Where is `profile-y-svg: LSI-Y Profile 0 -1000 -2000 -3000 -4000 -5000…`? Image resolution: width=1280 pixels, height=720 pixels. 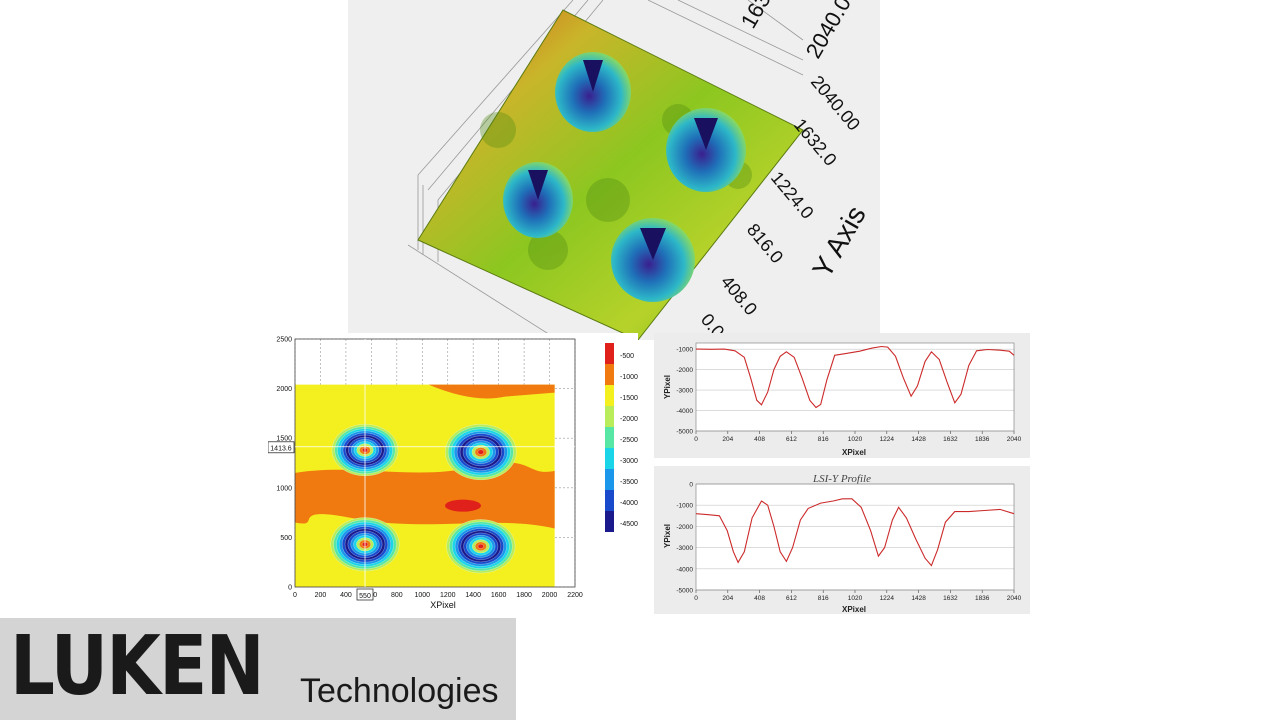
profile-y-svg: LSI-Y Profile 0 -1000 -2000 -3000 -4000 -5000… is located at coordinates (842, 543).